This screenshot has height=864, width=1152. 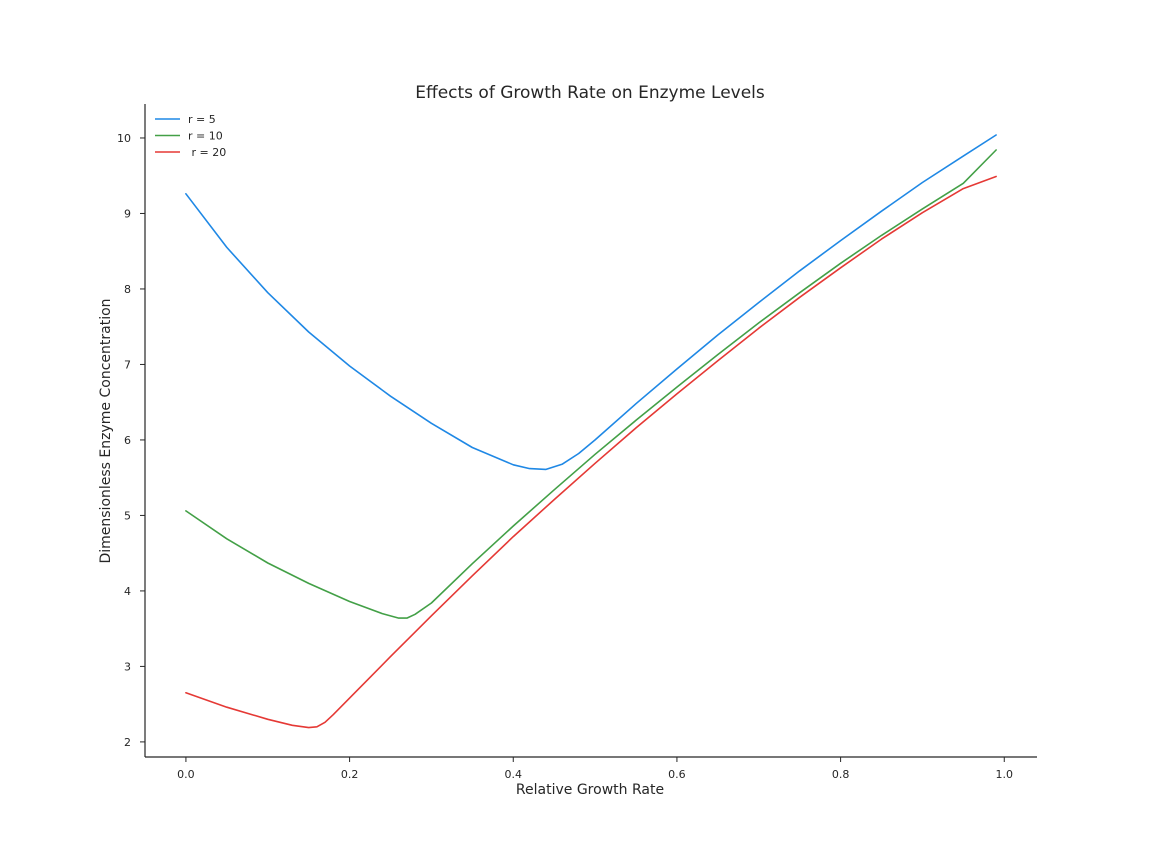 What do you see at coordinates (127, 289) in the screenshot?
I see `y-tick-label: 8` at bounding box center [127, 289].